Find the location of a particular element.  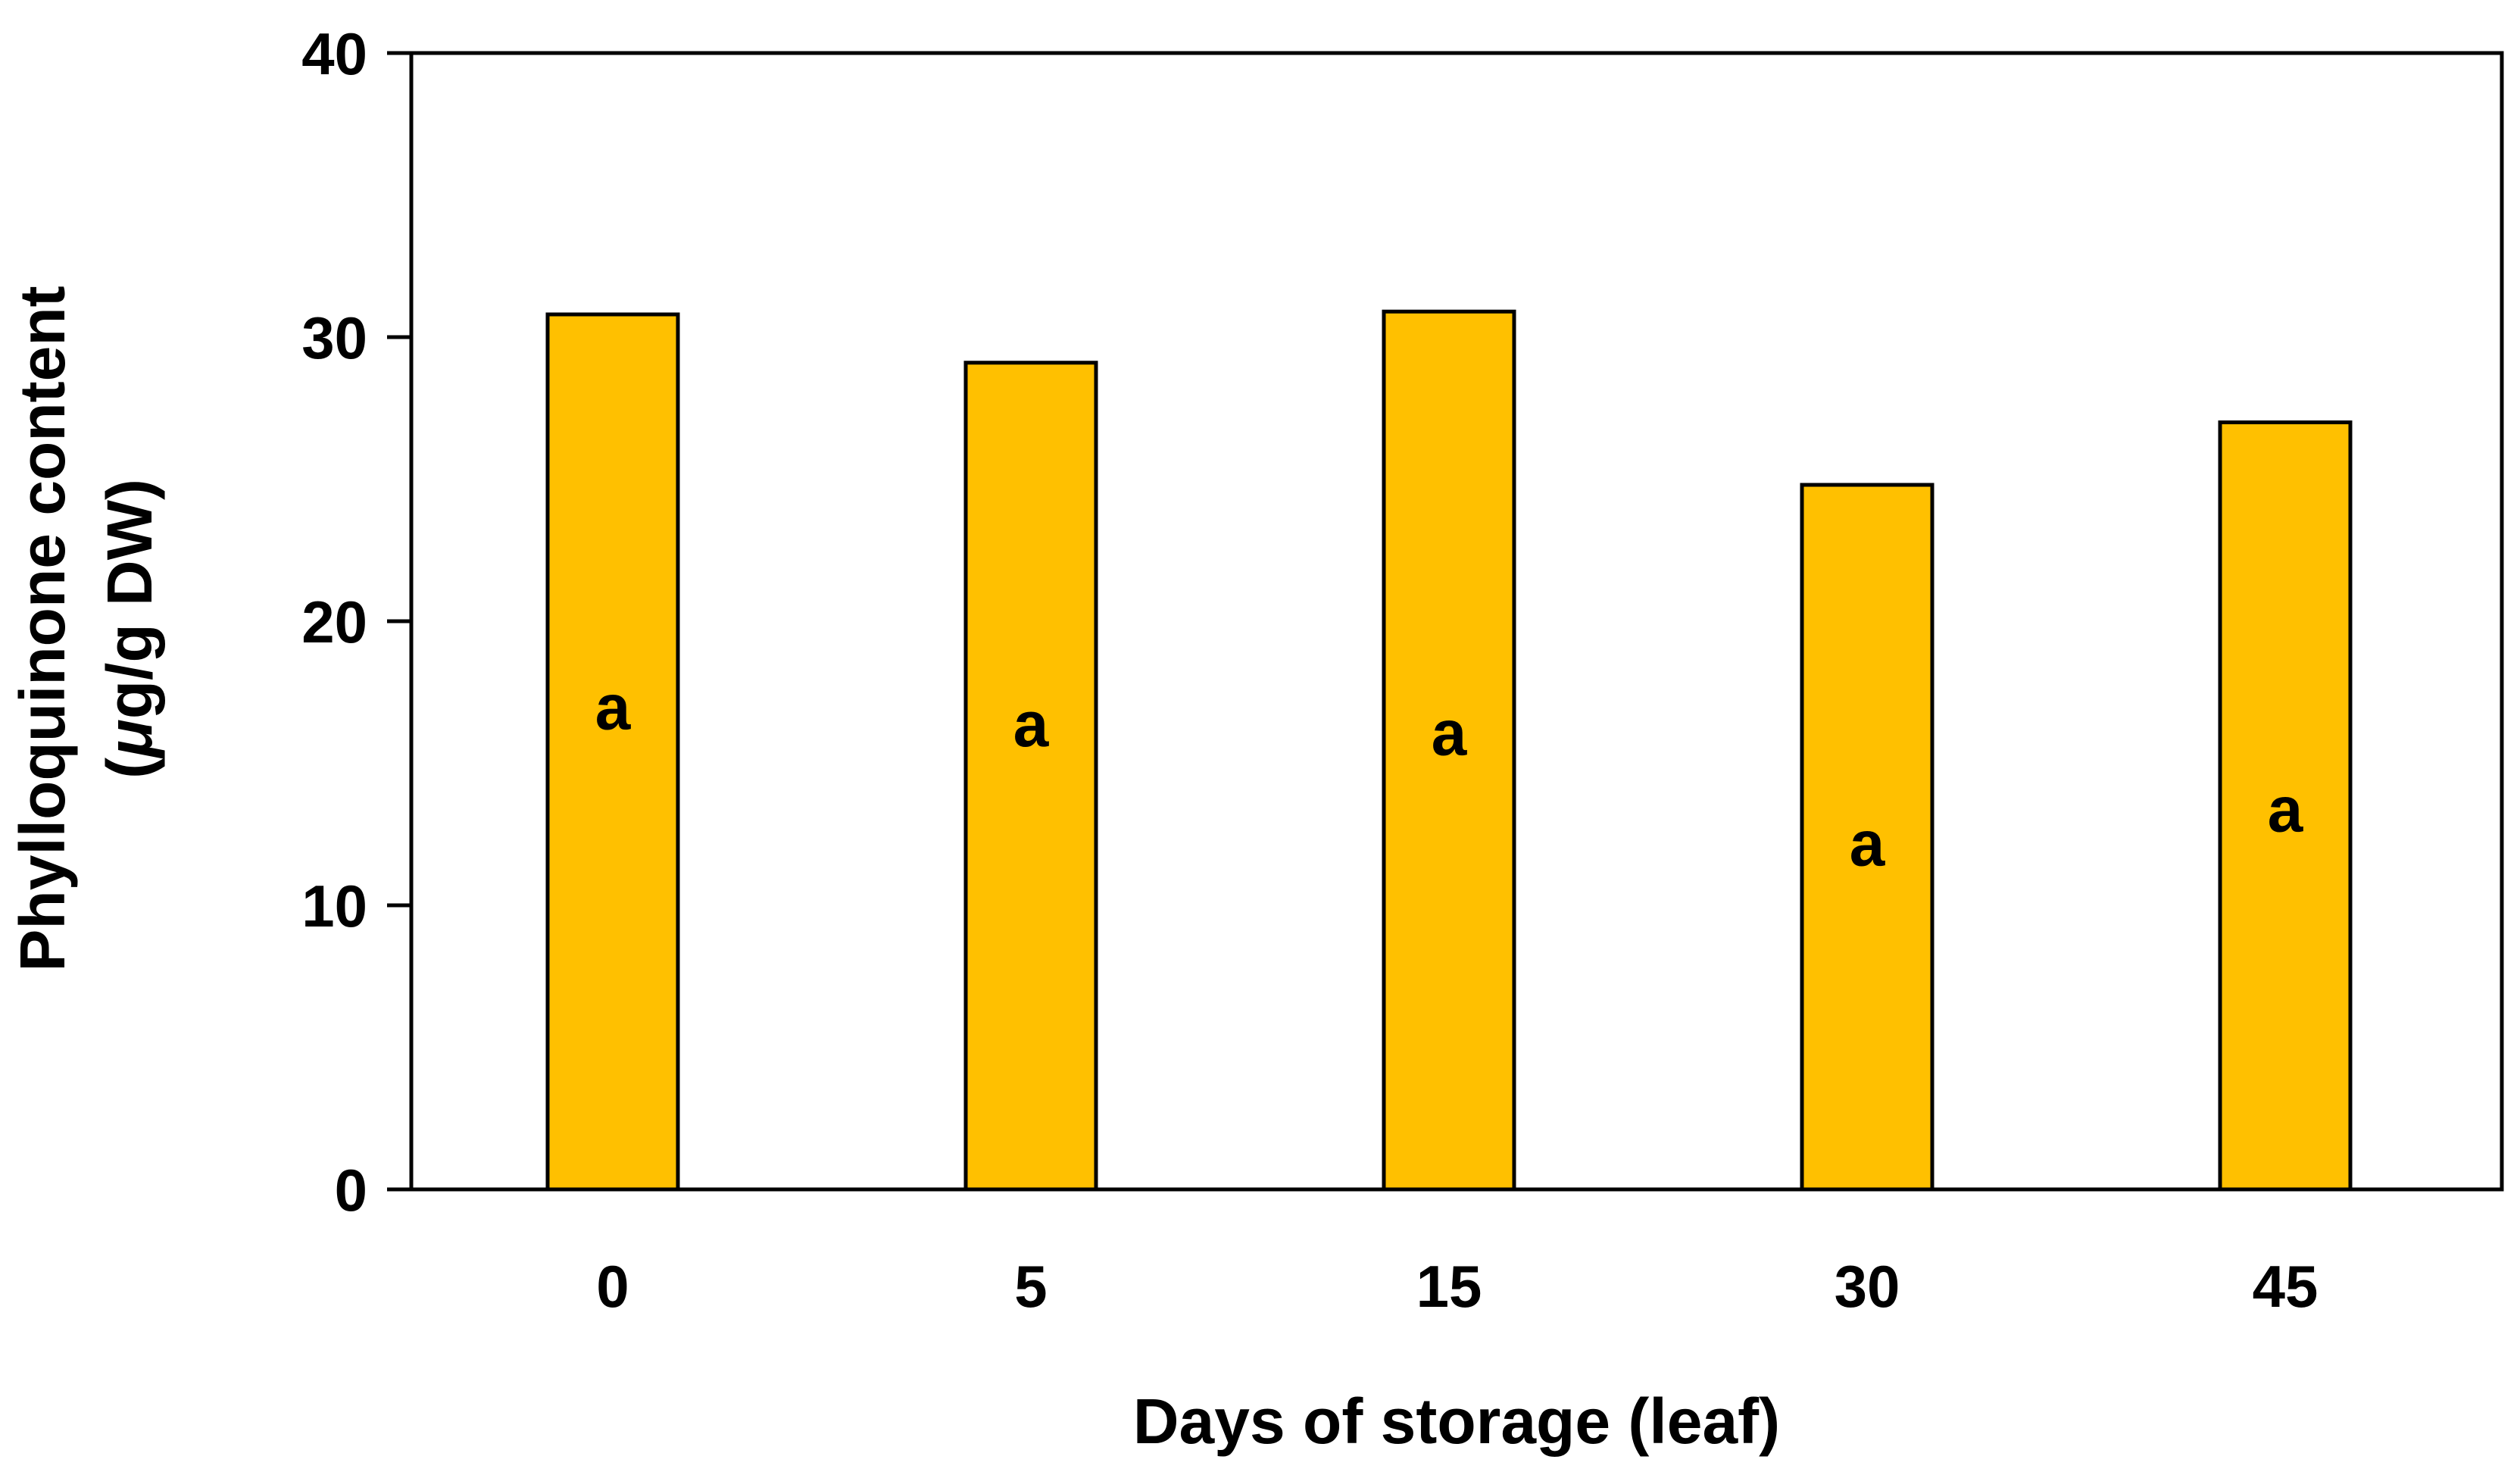

y-tick-label: 10 is located at coordinates (334, 906).